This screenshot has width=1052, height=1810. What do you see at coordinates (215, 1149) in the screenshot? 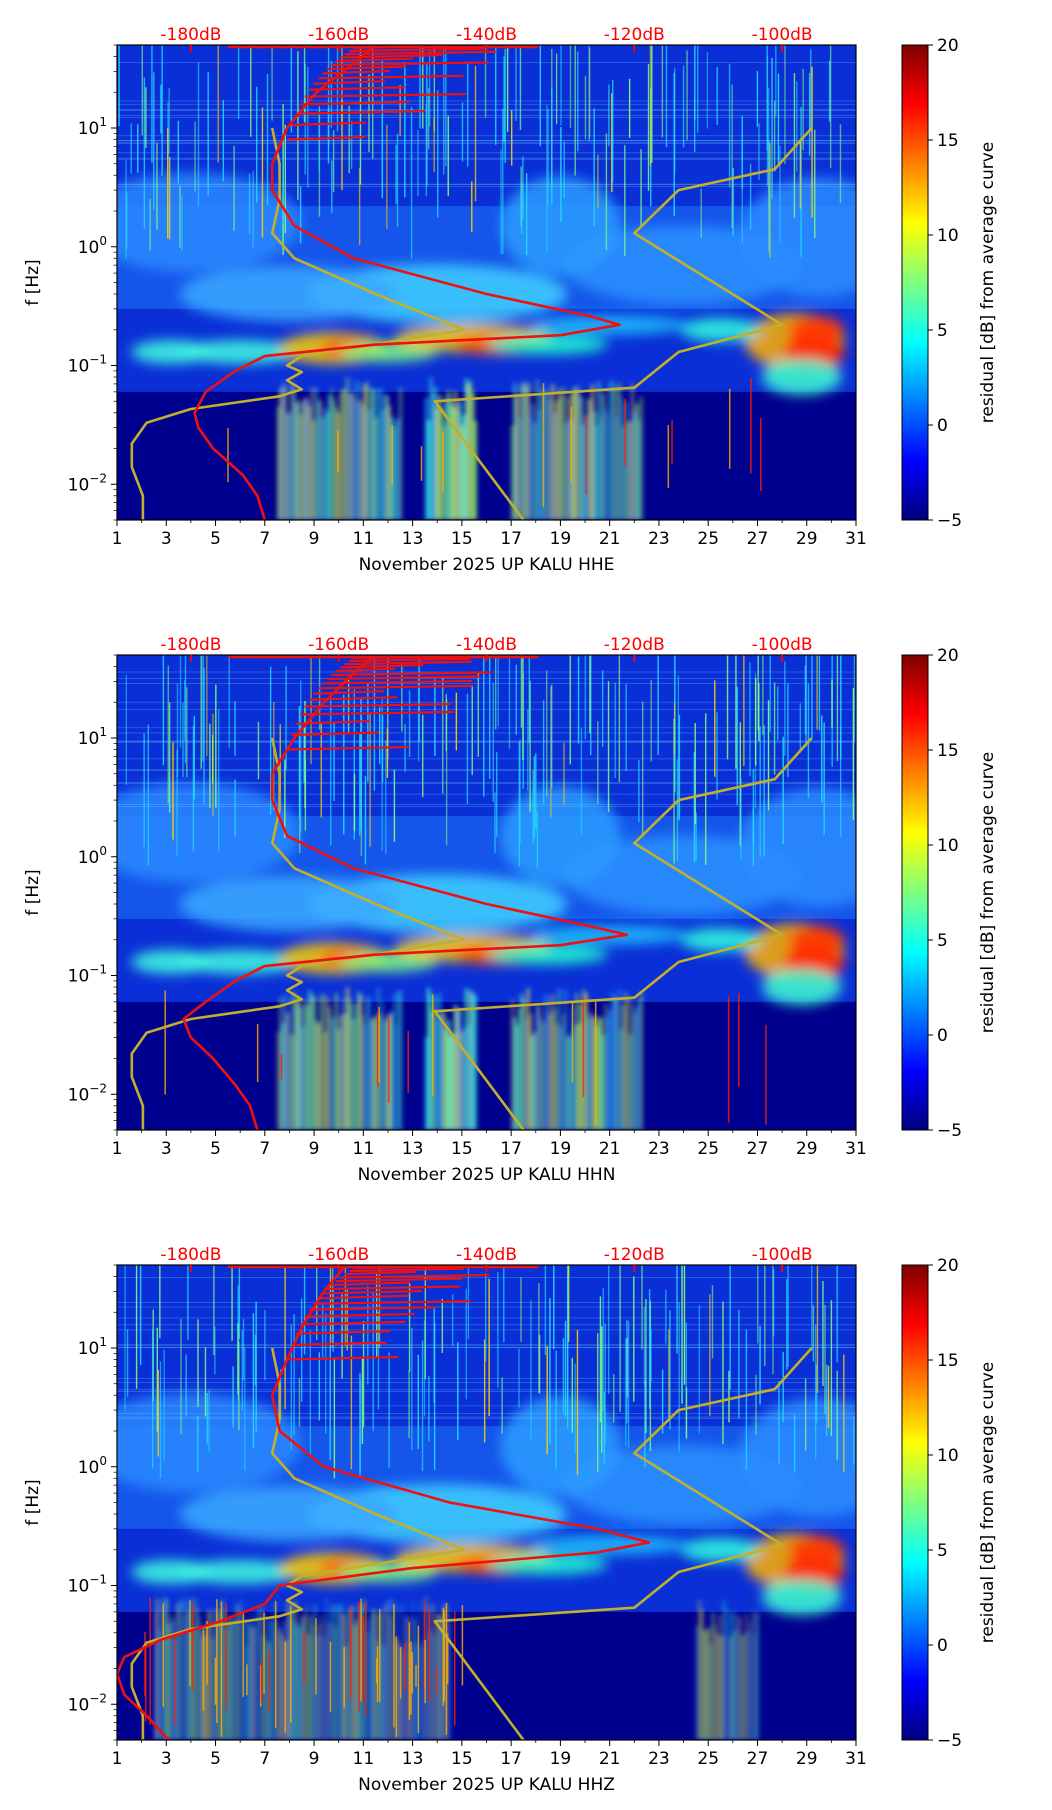
I see `x-tick-label: 5` at bounding box center [215, 1149].